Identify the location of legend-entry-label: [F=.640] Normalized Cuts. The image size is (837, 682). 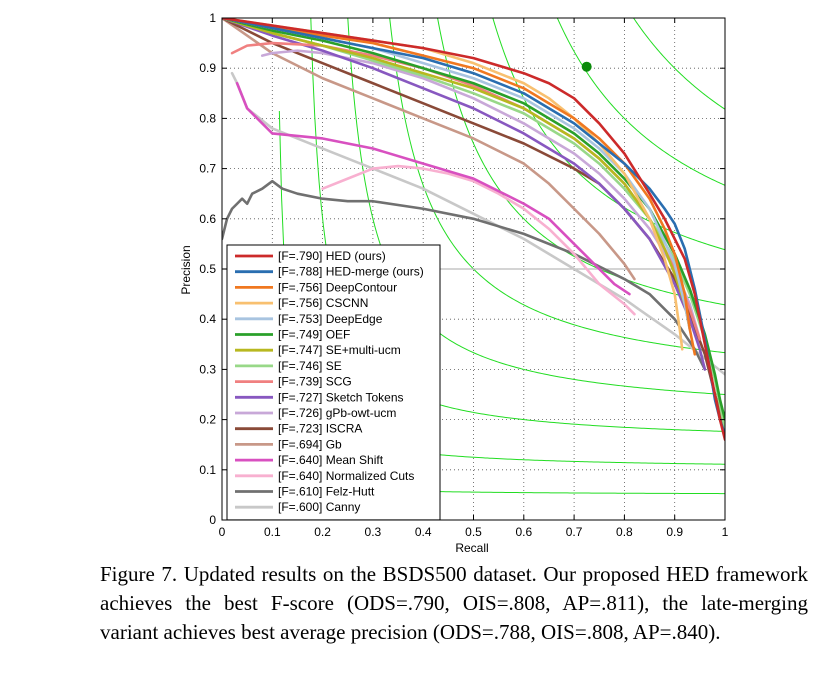
(346, 476).